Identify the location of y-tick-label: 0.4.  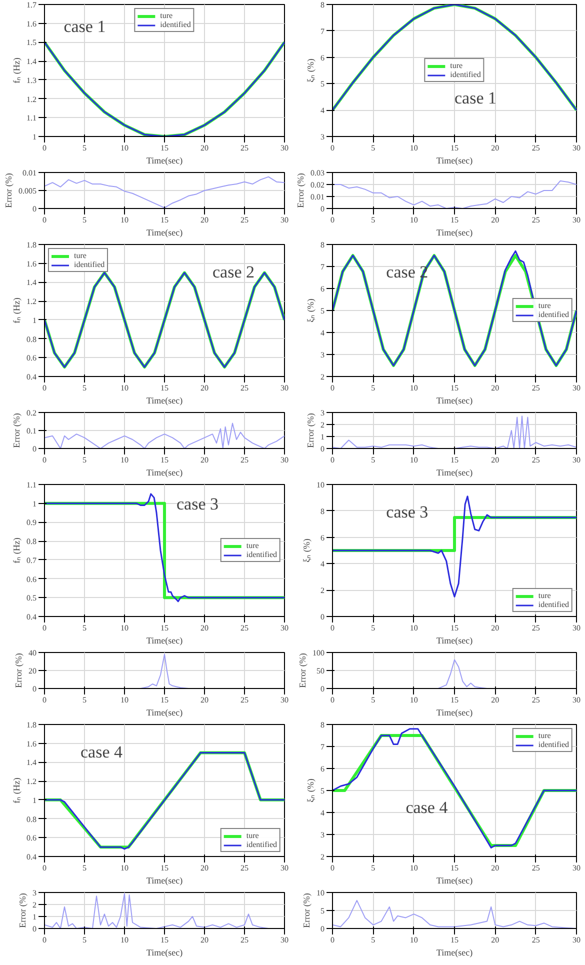
(31, 857).